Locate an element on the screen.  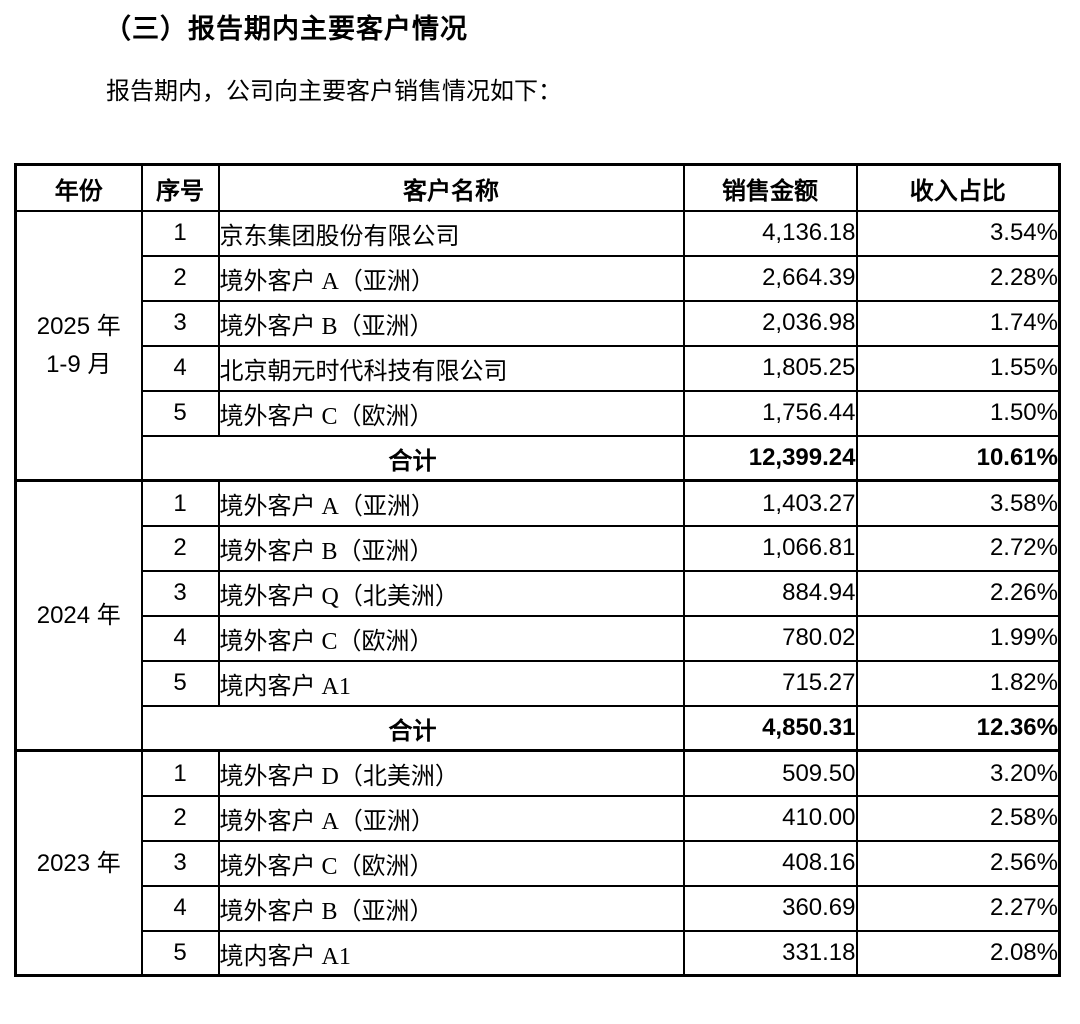
table-row: 3 境外客户 C（欧洲） 408.16 2.56% is located at coordinates (538, 863).